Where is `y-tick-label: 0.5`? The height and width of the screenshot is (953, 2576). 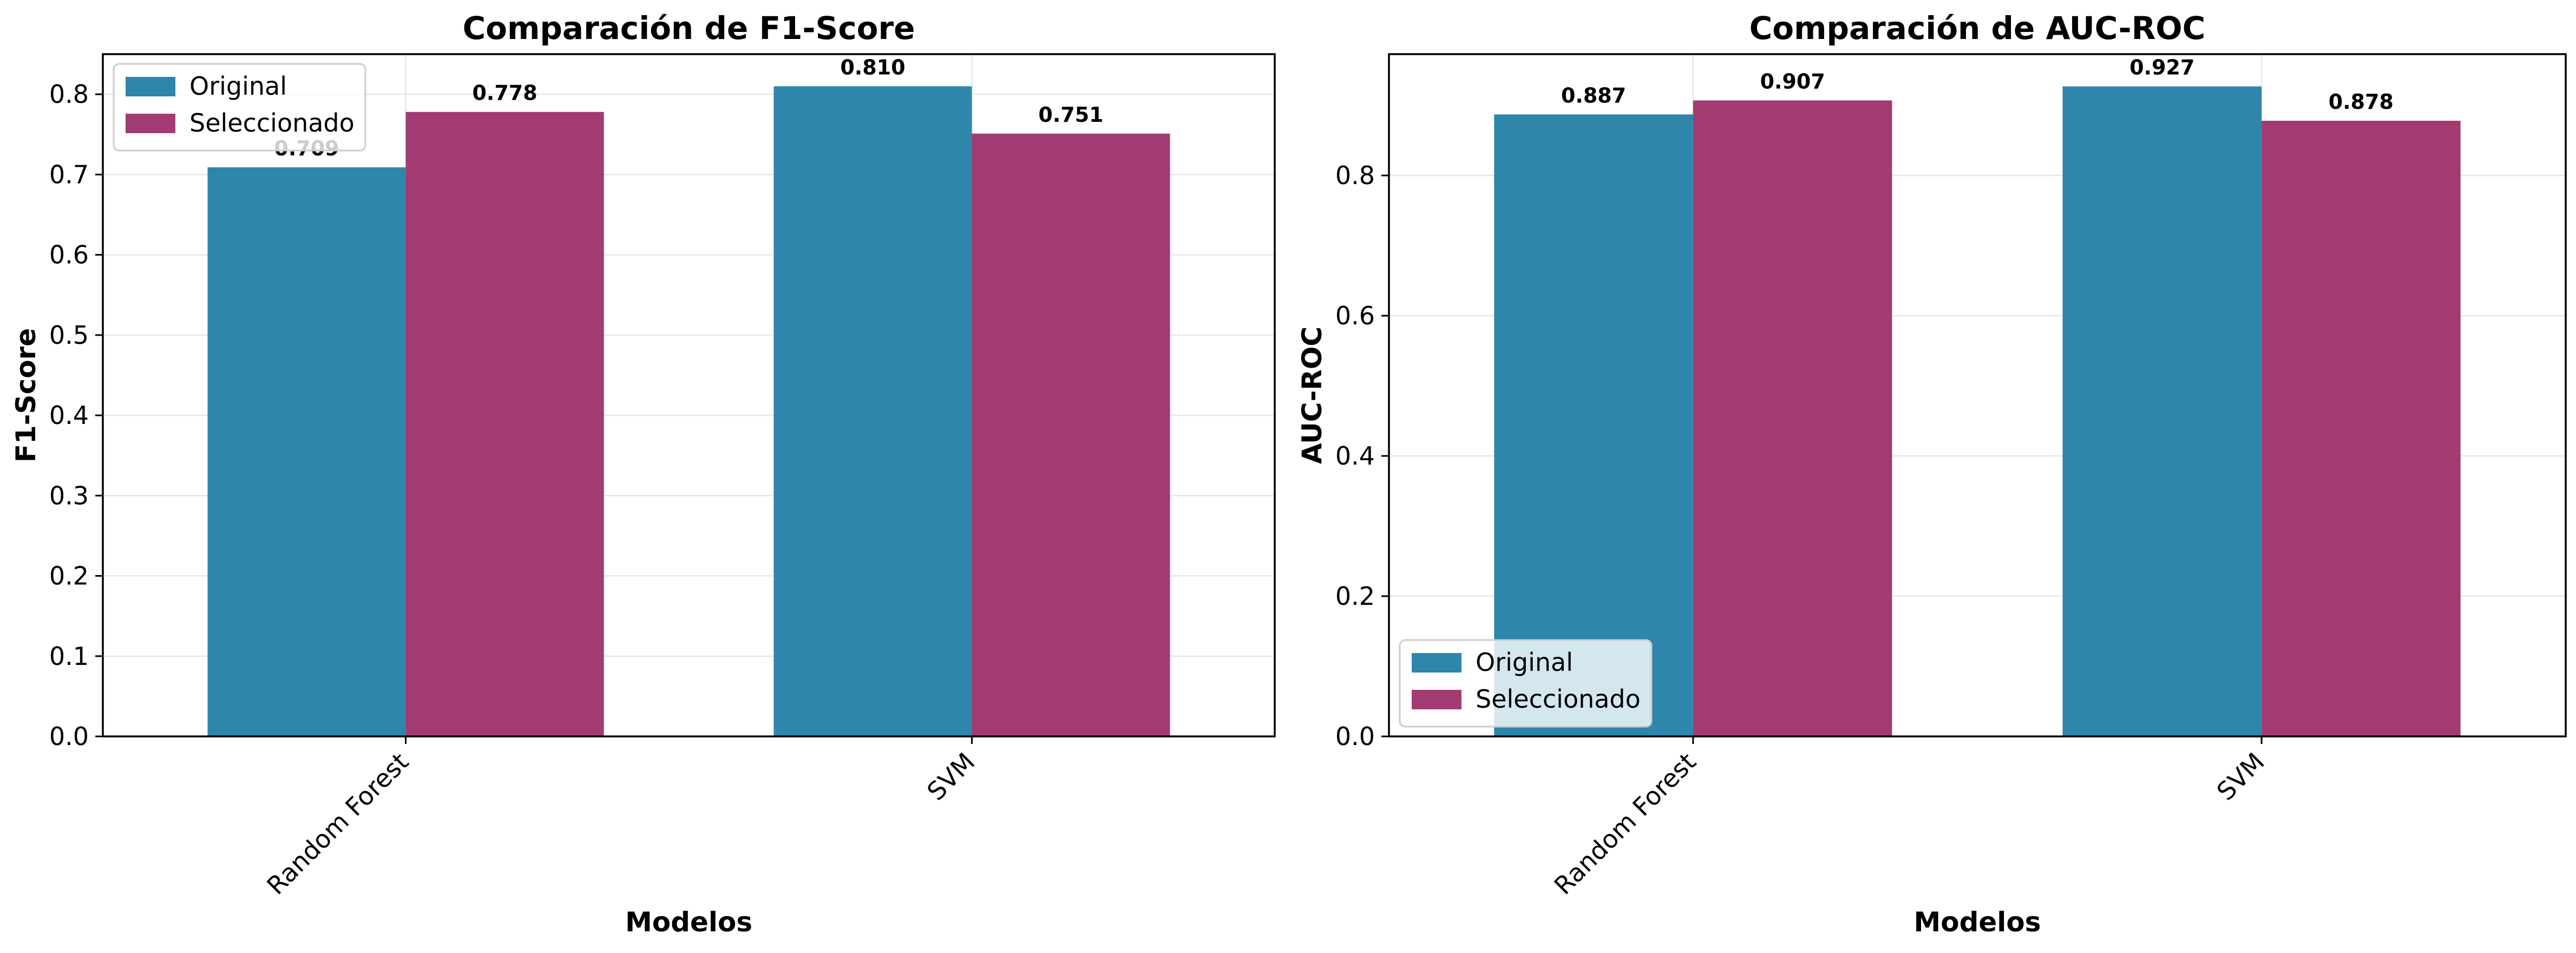 y-tick-label: 0.5 is located at coordinates (69, 335).